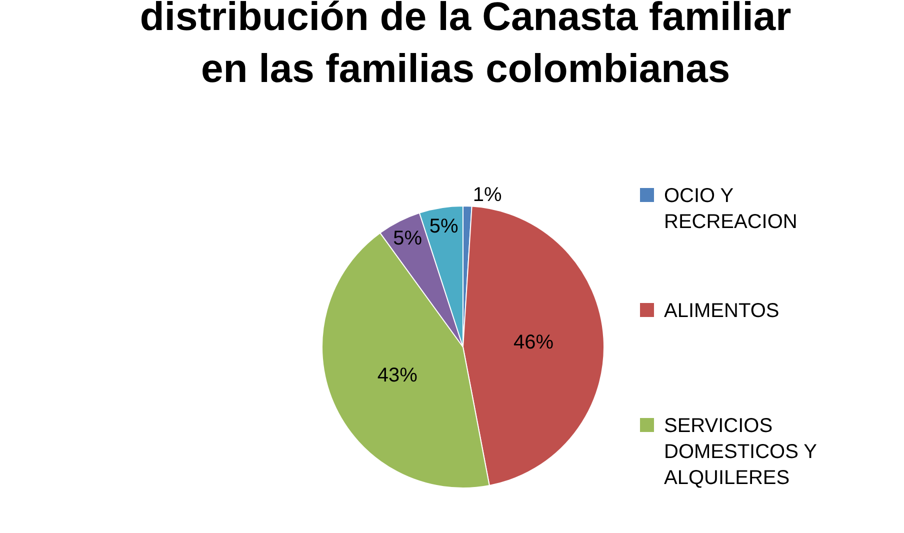 This screenshot has height=533, width=904. Describe the element at coordinates (534, 343) in the screenshot. I see `data-label: 46%` at that location.